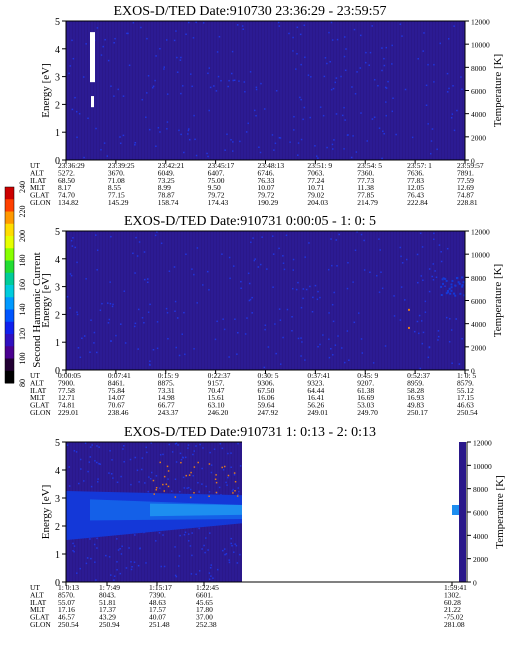 The width and height of the screenshot is (505, 649). Describe the element at coordinates (478, 301) in the screenshot. I see `y2-tick-label: 6000` at that location.